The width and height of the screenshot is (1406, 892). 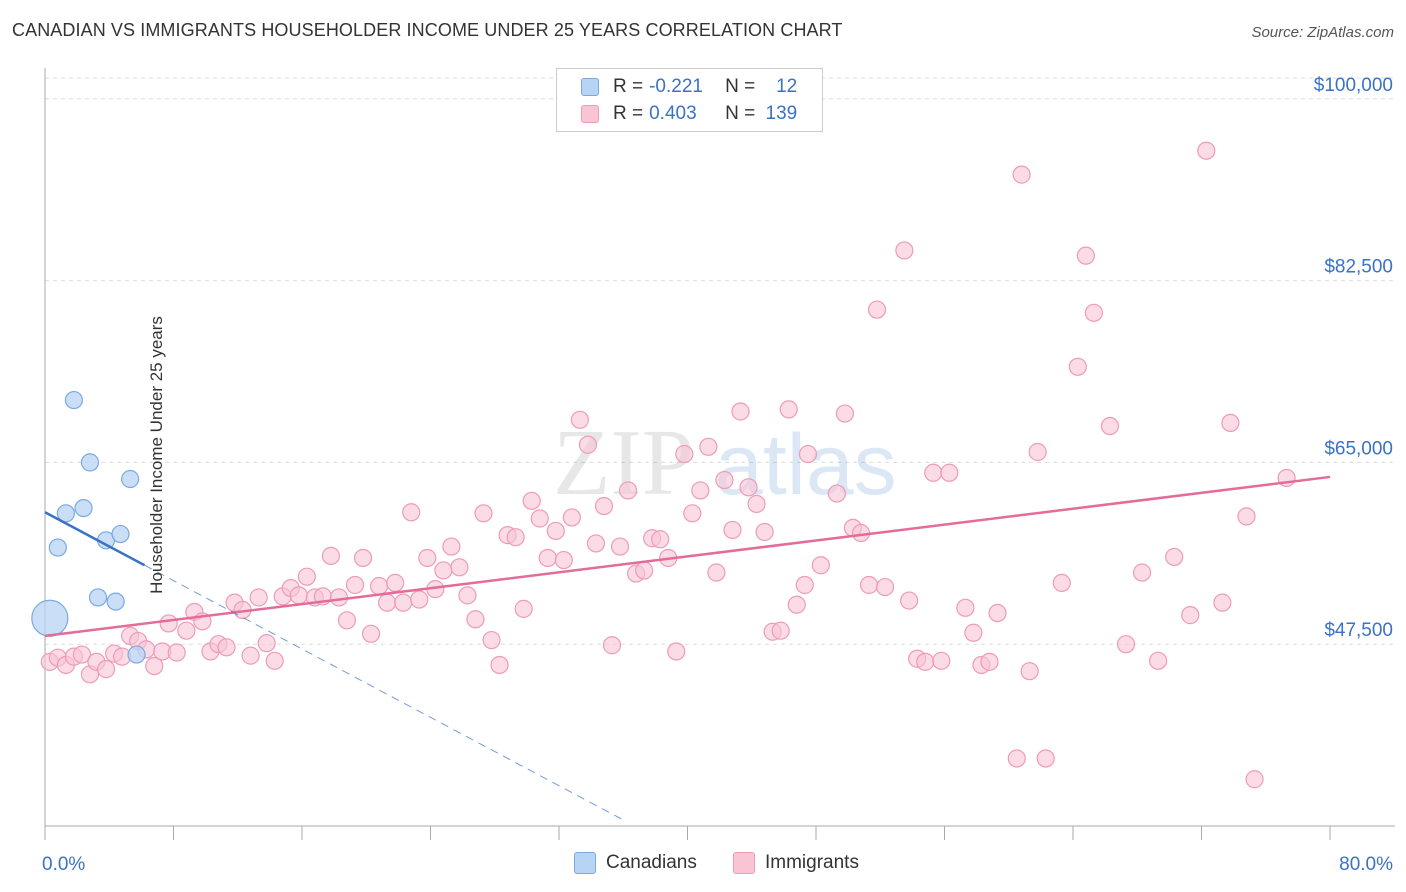 I want to click on y-tick-label: $100,000, so click(x=1353, y=85).